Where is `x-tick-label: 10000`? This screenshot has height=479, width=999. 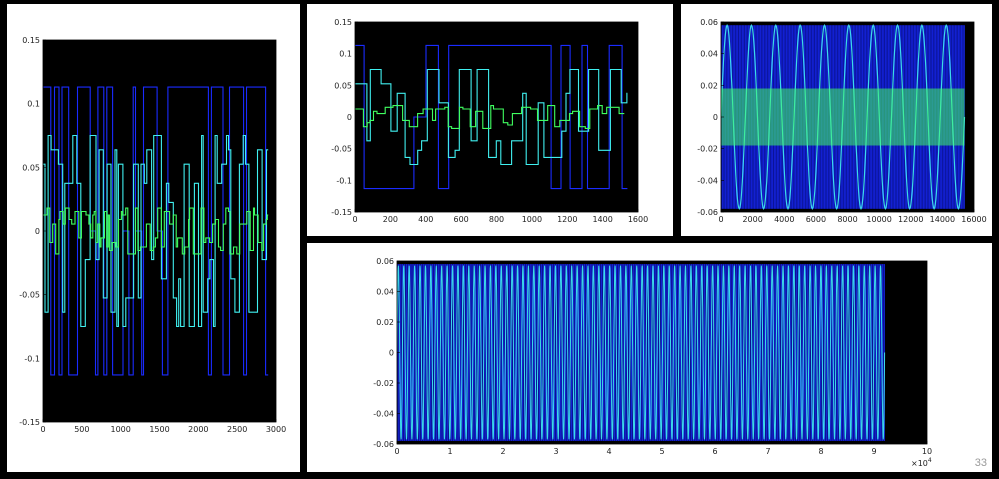
x-tick-label: 10000 is located at coordinates (878, 219).